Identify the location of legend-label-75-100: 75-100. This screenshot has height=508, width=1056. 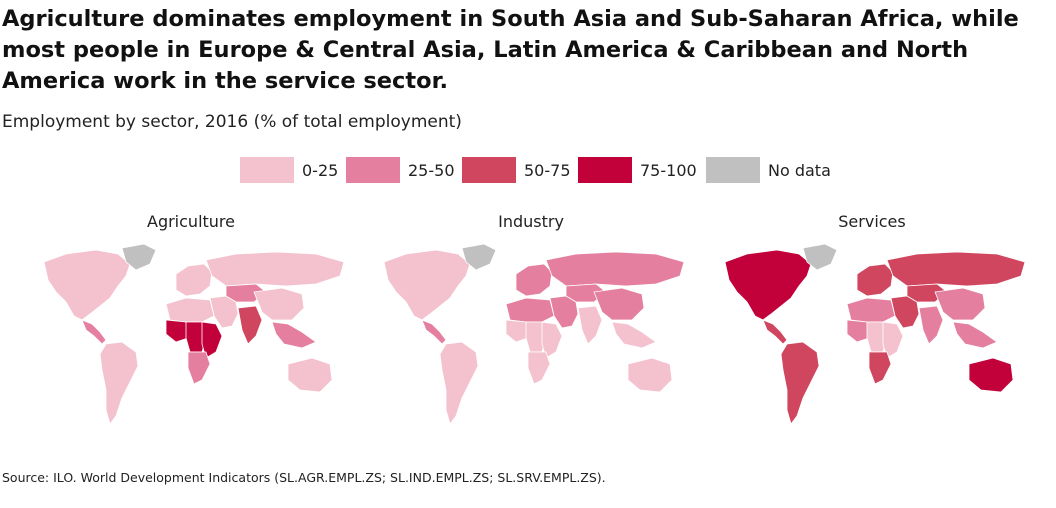
(668, 170).